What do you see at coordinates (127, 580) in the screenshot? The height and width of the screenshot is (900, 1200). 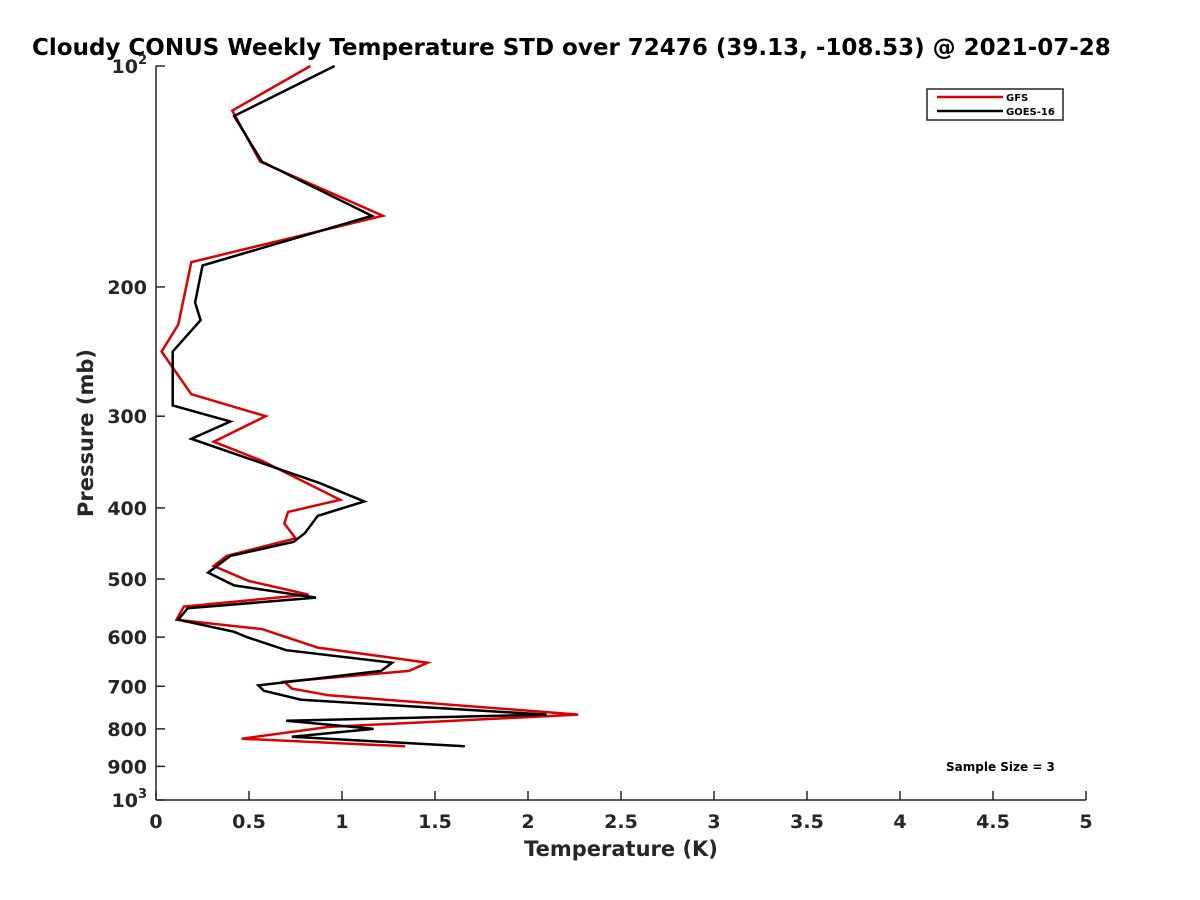 I see `y-tick-label: 500` at bounding box center [127, 580].